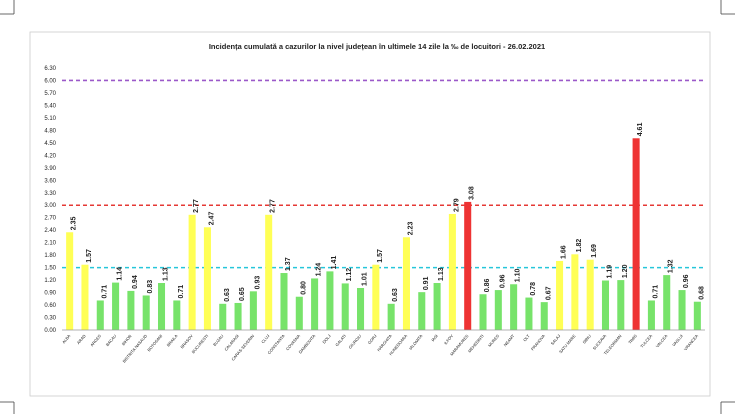  What do you see at coordinates (50, 169) in the screenshot?
I see `y-tick-label: 3.90` at bounding box center [50, 169].